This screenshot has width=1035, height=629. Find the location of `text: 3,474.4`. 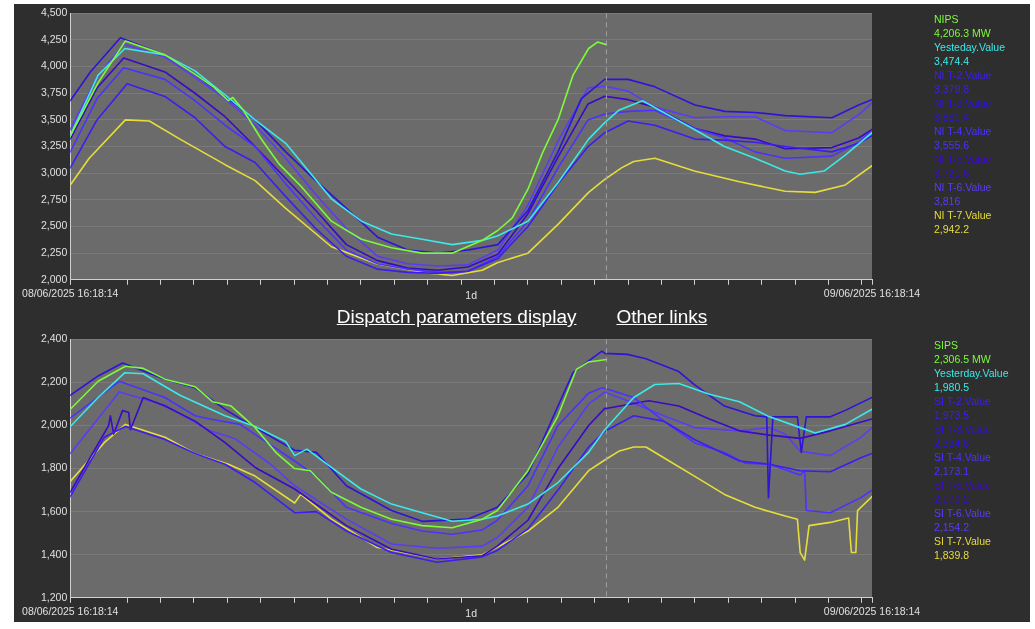

text: 3,474.4 is located at coordinates (952, 61).